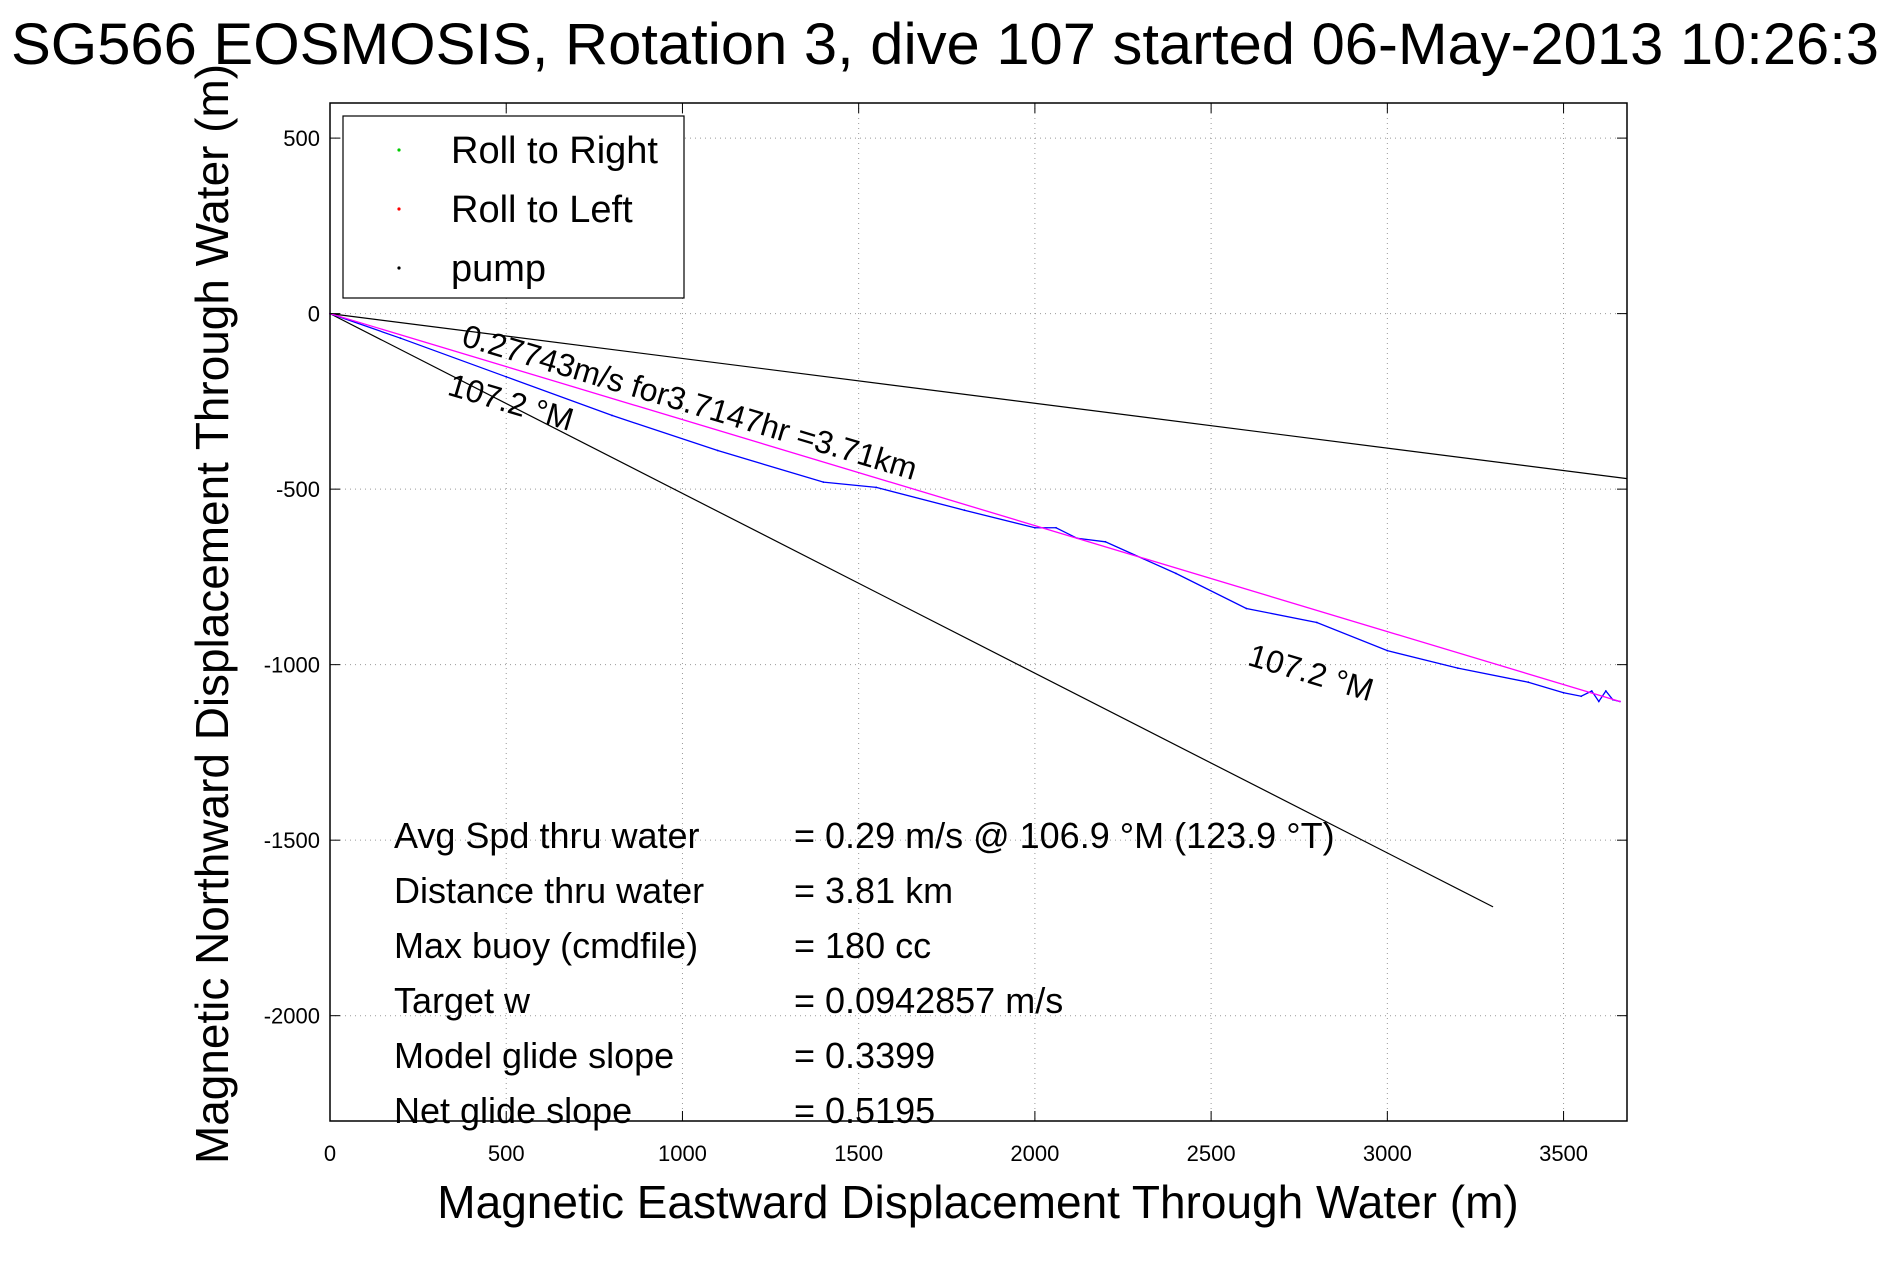 Image resolution: width=1891 pixels, height=1262 pixels. Describe the element at coordinates (862, 945) in the screenshot. I see `stat-value: = 180 cc` at that location.